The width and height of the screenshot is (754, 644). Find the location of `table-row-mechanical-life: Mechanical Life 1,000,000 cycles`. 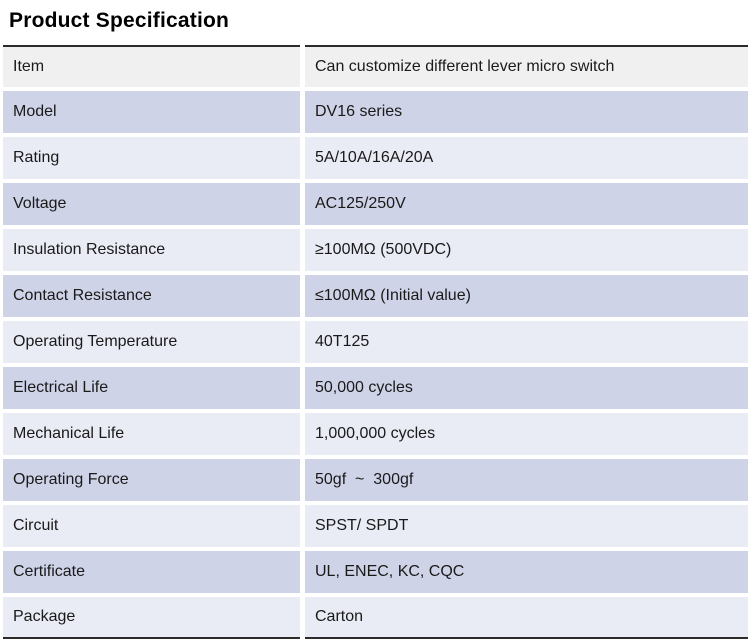

table-row-mechanical-life: Mechanical Life 1,000,000 cycles is located at coordinates (375, 434).